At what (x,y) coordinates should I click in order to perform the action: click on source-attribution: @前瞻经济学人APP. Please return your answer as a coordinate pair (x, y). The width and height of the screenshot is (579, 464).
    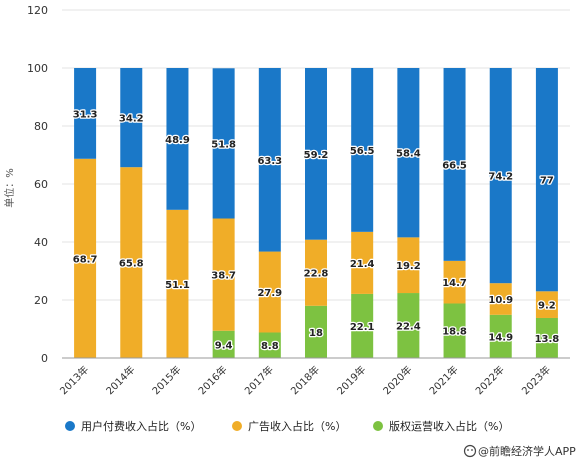
    Looking at the image, I should click on (519, 451).